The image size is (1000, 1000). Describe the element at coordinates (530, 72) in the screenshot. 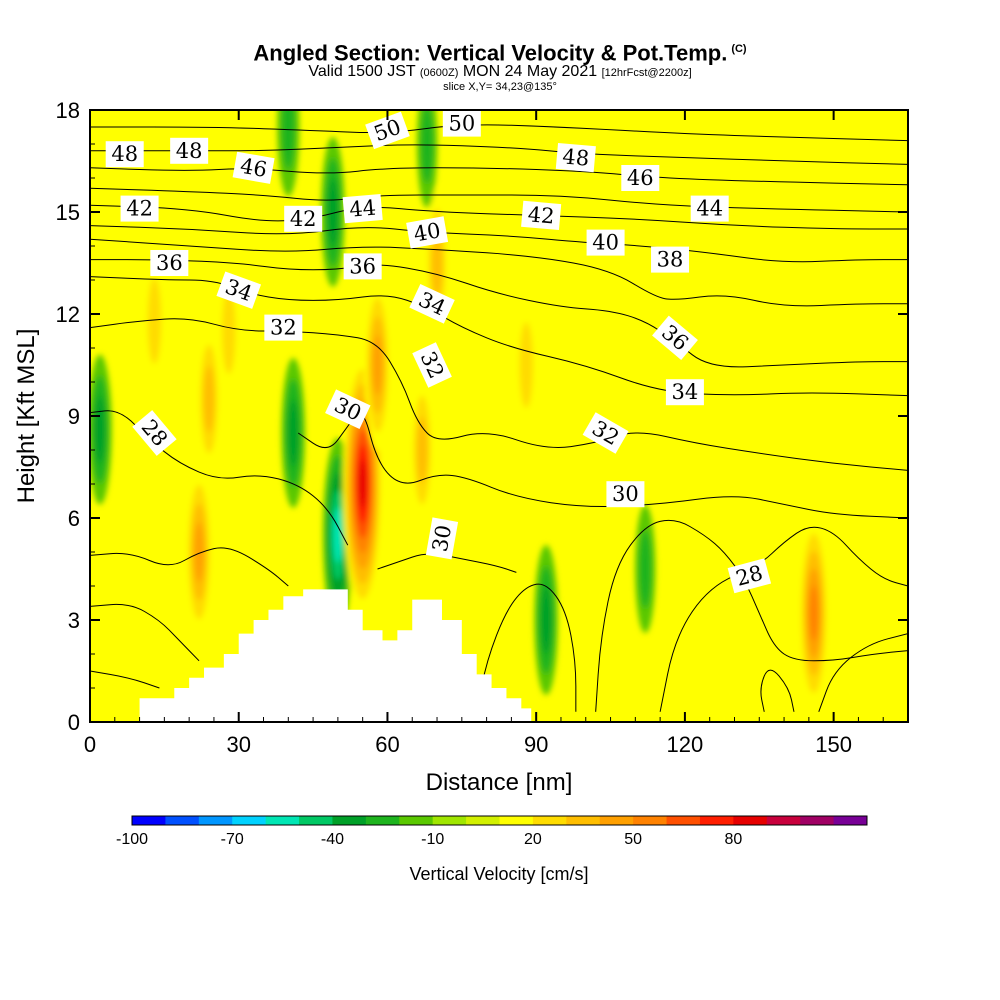

I see `valid-date: MON 24 May 2021` at that location.